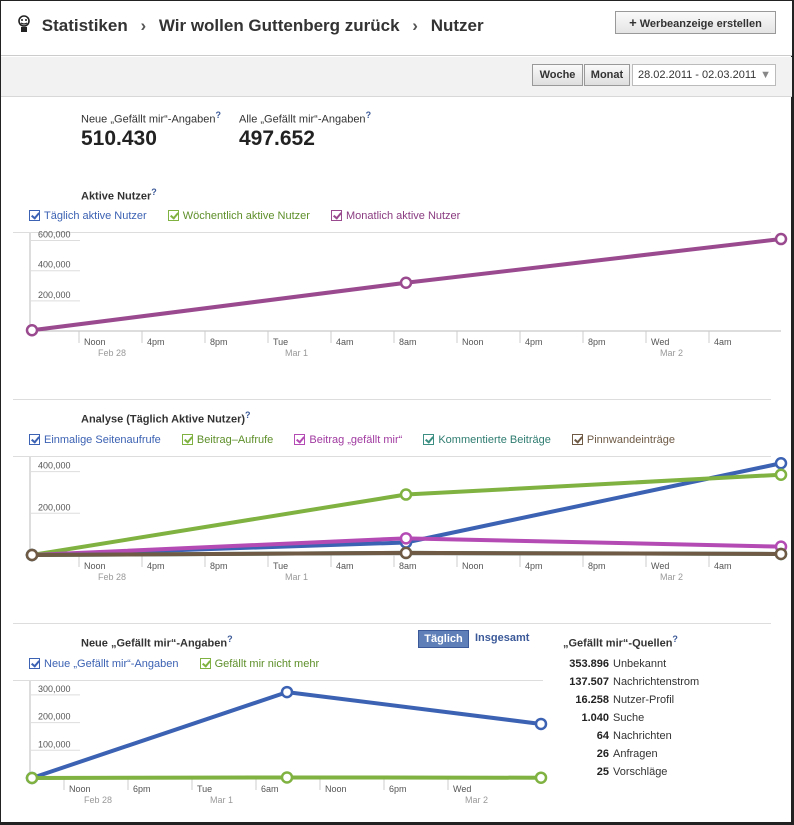  What do you see at coordinates (348, 440) in the screenshot?
I see `legend-post-likes: Beitrag „gefällt mir“` at bounding box center [348, 440].